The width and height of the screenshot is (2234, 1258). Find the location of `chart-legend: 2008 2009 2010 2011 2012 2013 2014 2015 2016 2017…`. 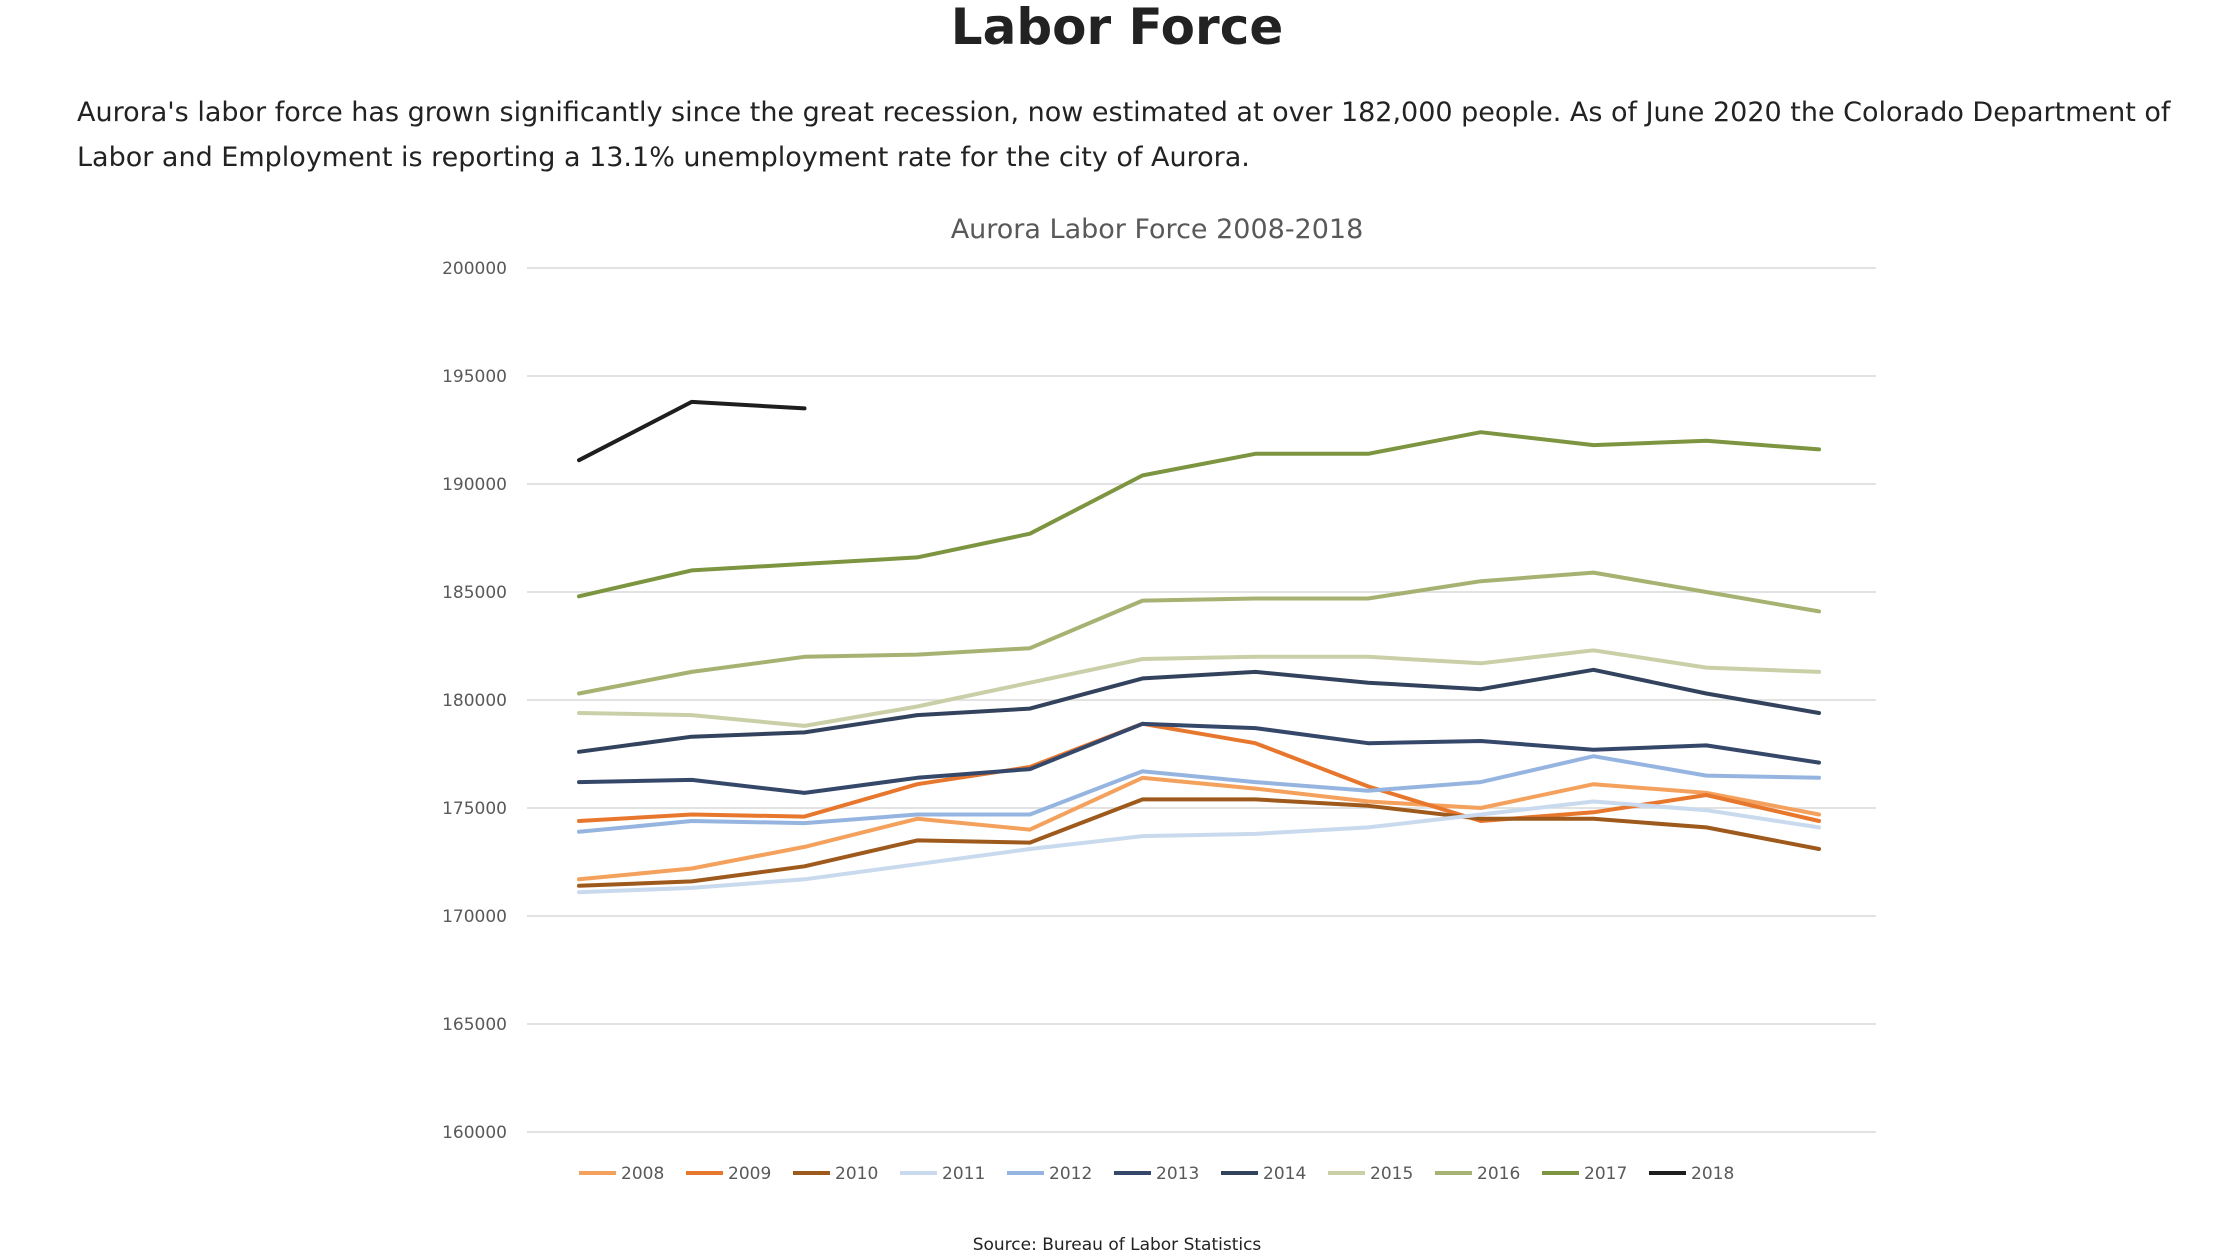

chart-legend: 2008 2009 2010 2011 2012 2013 2014 2015 2016 2017… is located at coordinates (1156, 1174).